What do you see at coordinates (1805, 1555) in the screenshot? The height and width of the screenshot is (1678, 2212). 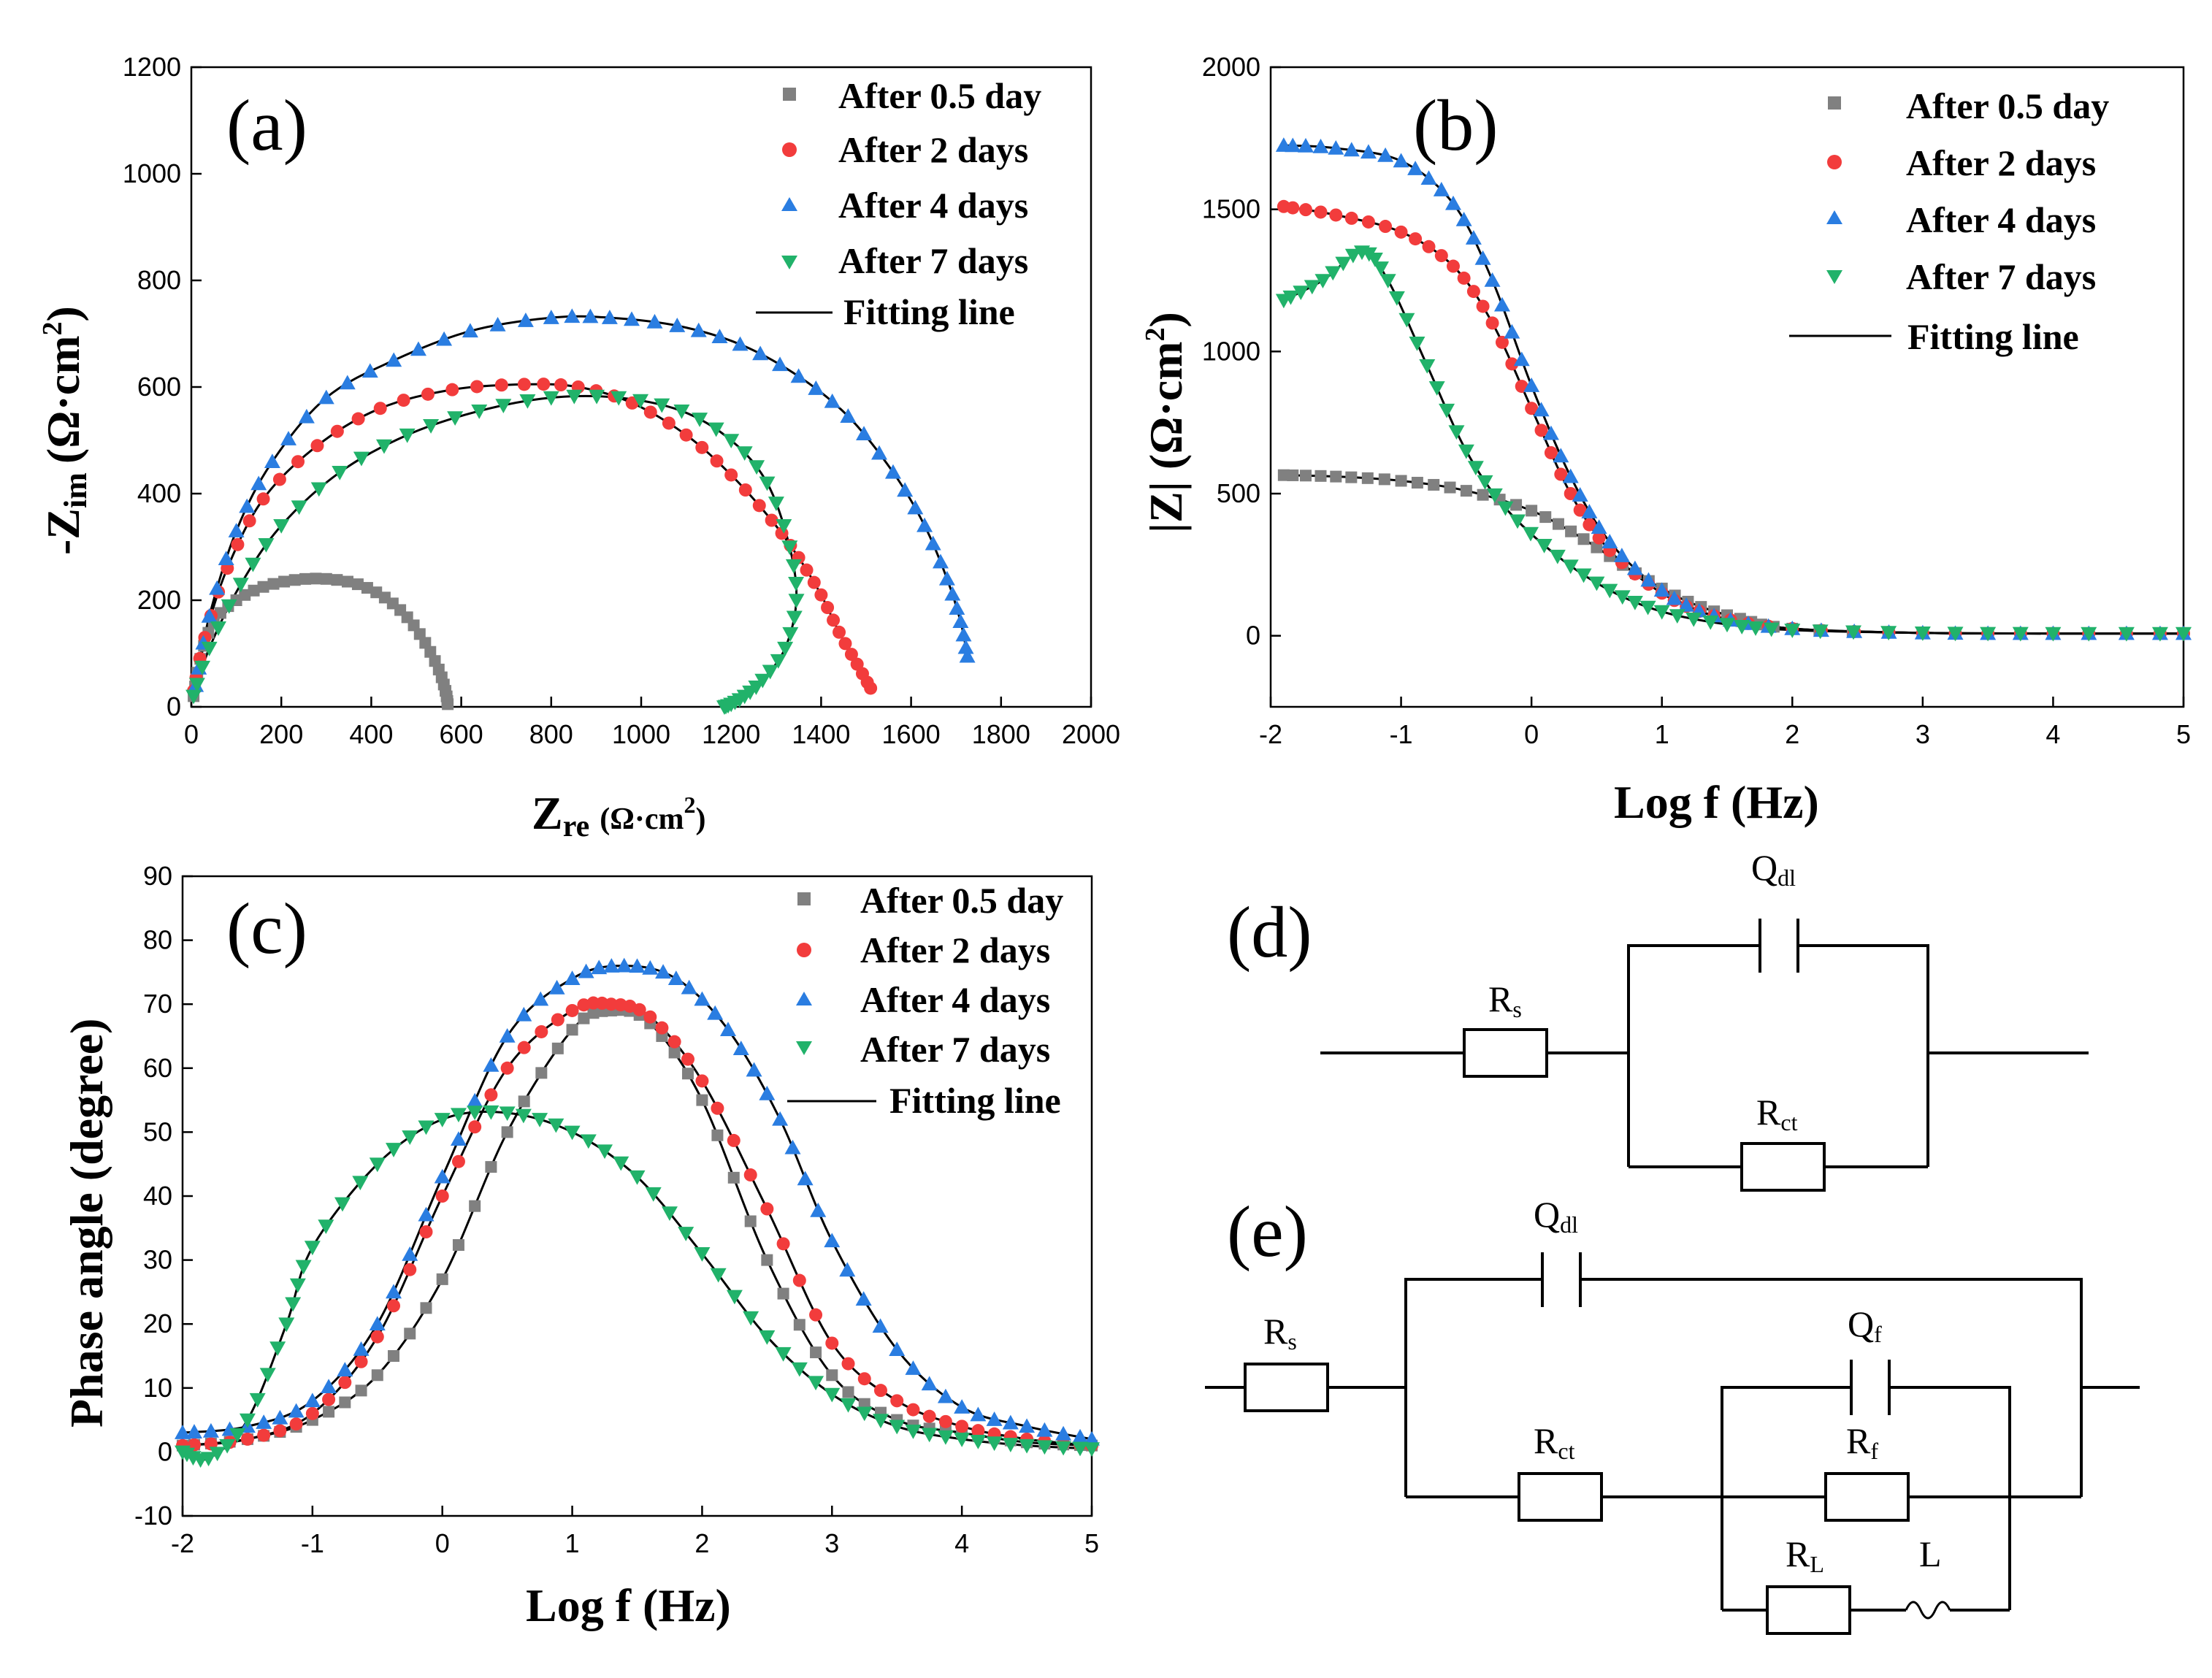 I see `label-rl: RL` at bounding box center [1805, 1555].